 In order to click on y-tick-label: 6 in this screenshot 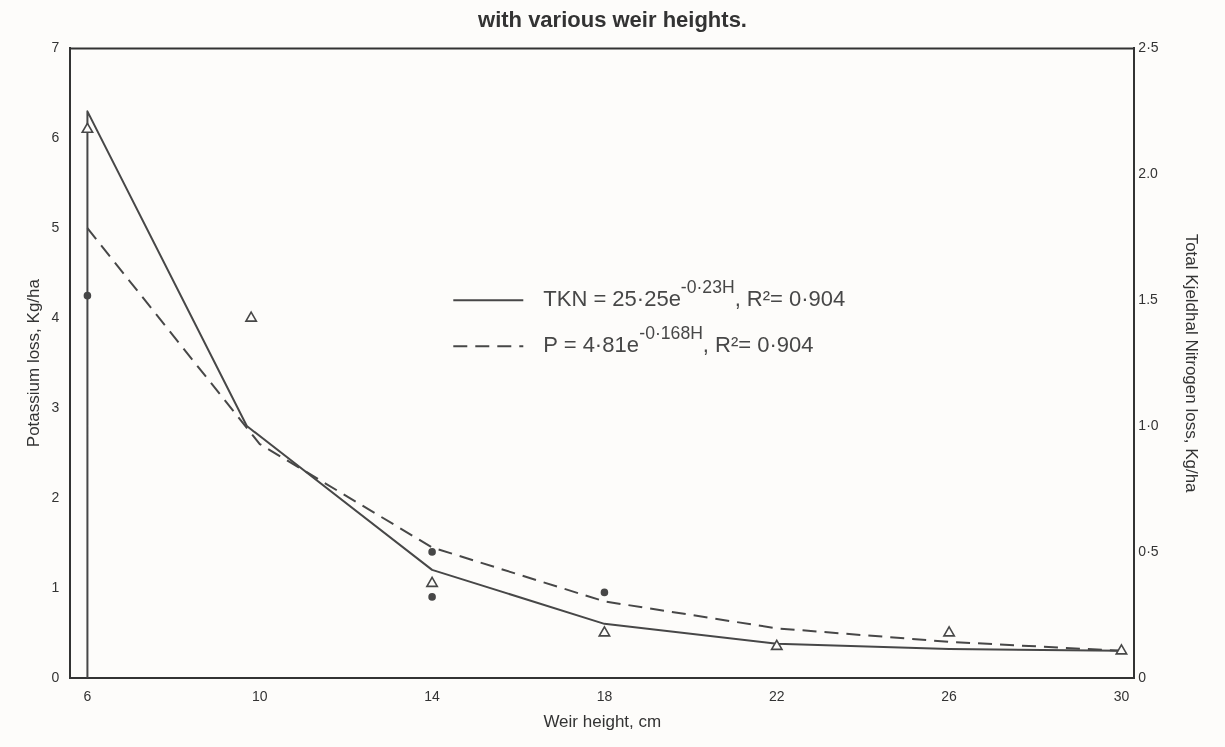, I will do `click(55, 137)`.